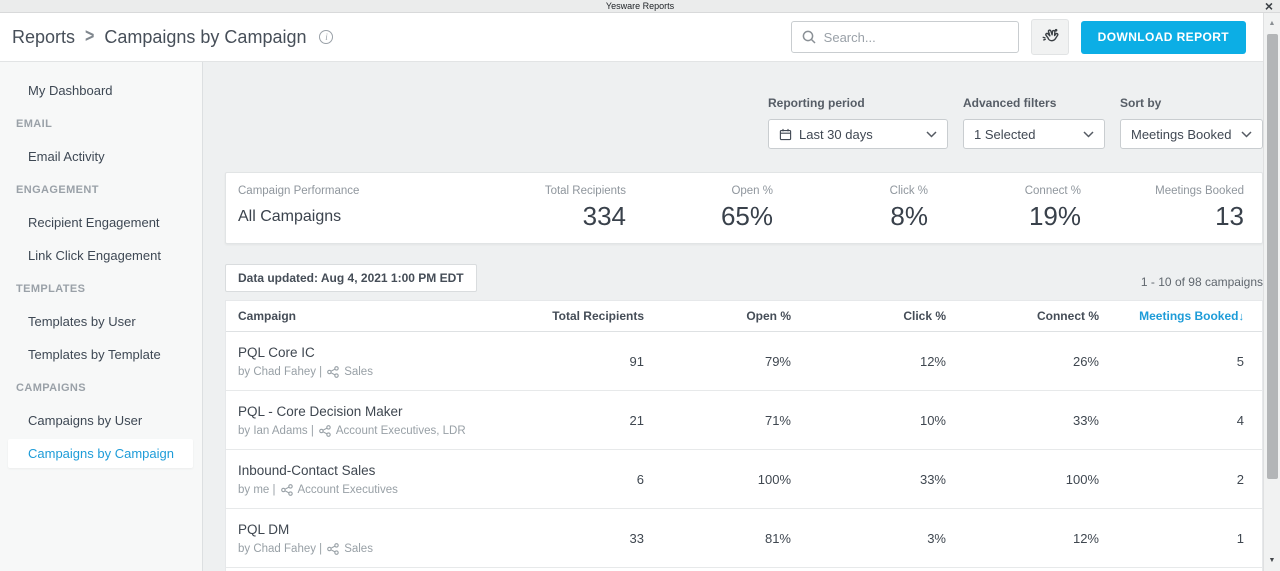  What do you see at coordinates (326, 37) in the screenshot?
I see `info-icon: i` at bounding box center [326, 37].